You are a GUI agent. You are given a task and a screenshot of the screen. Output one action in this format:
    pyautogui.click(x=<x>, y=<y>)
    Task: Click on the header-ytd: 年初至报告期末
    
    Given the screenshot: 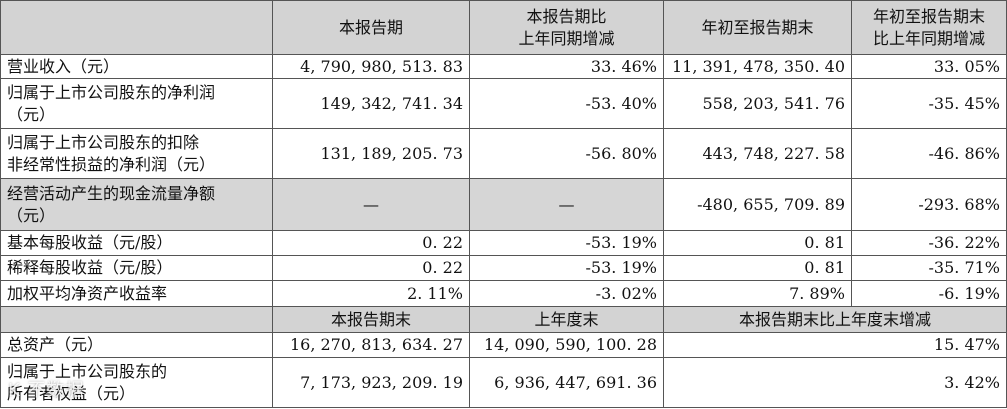 What is the action you would take?
    pyautogui.click(x=757, y=27)
    